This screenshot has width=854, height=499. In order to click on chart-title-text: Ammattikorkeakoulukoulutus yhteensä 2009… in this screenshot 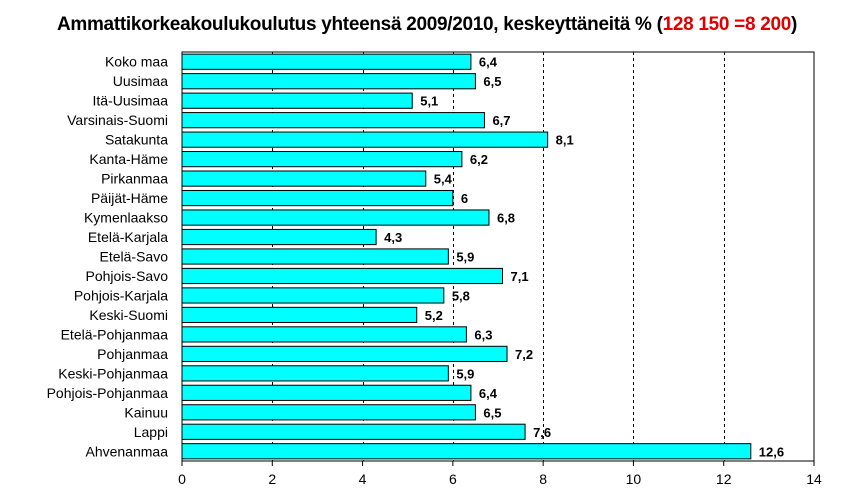, I will do `click(359, 24)`.